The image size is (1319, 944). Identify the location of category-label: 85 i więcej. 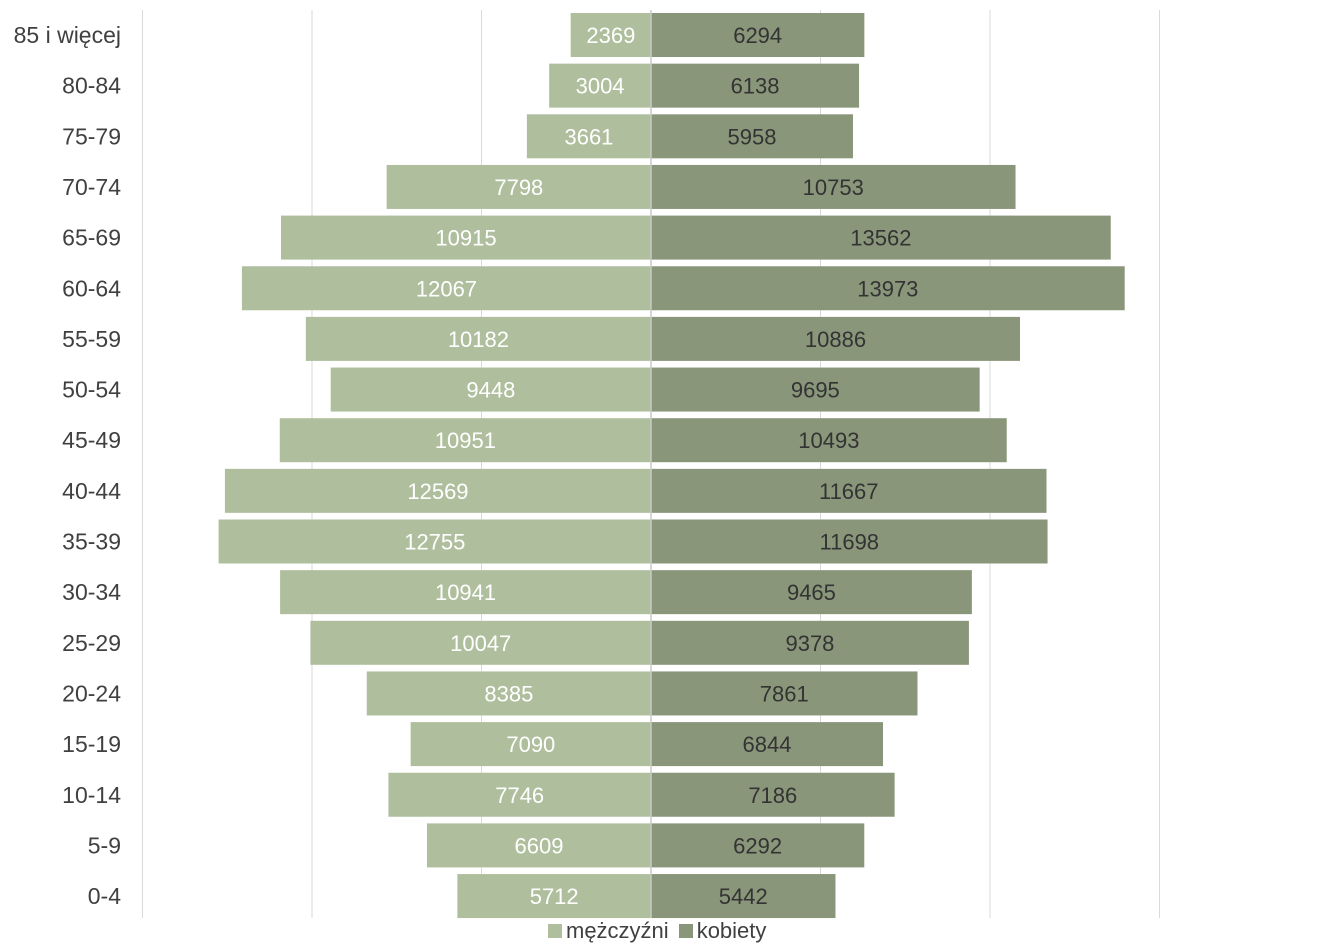
(67, 35).